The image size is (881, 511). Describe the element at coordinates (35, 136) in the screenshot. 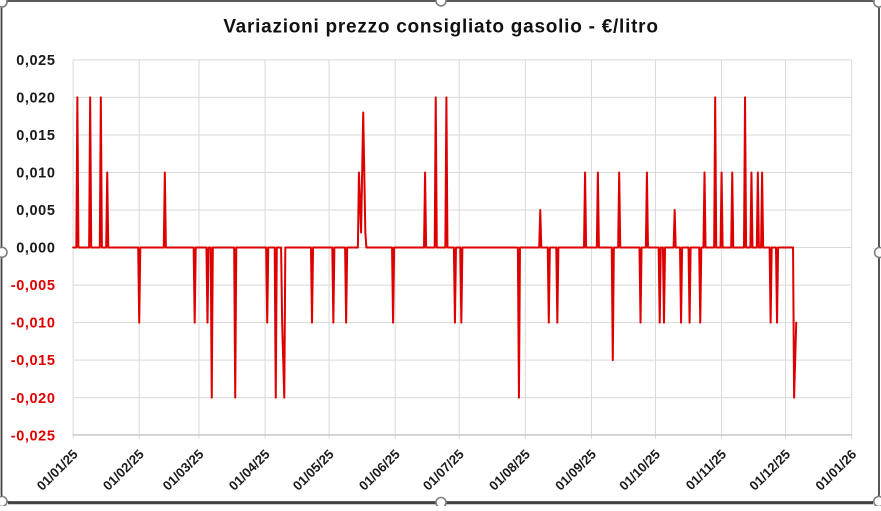

I see `svg-text: 0,015` at that location.